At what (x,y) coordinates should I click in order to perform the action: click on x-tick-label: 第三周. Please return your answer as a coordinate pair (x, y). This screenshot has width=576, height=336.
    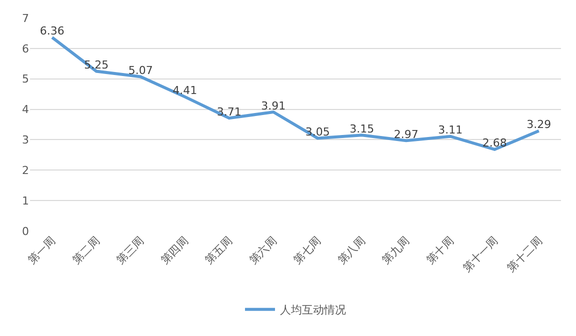
    Looking at the image, I should click on (130, 250).